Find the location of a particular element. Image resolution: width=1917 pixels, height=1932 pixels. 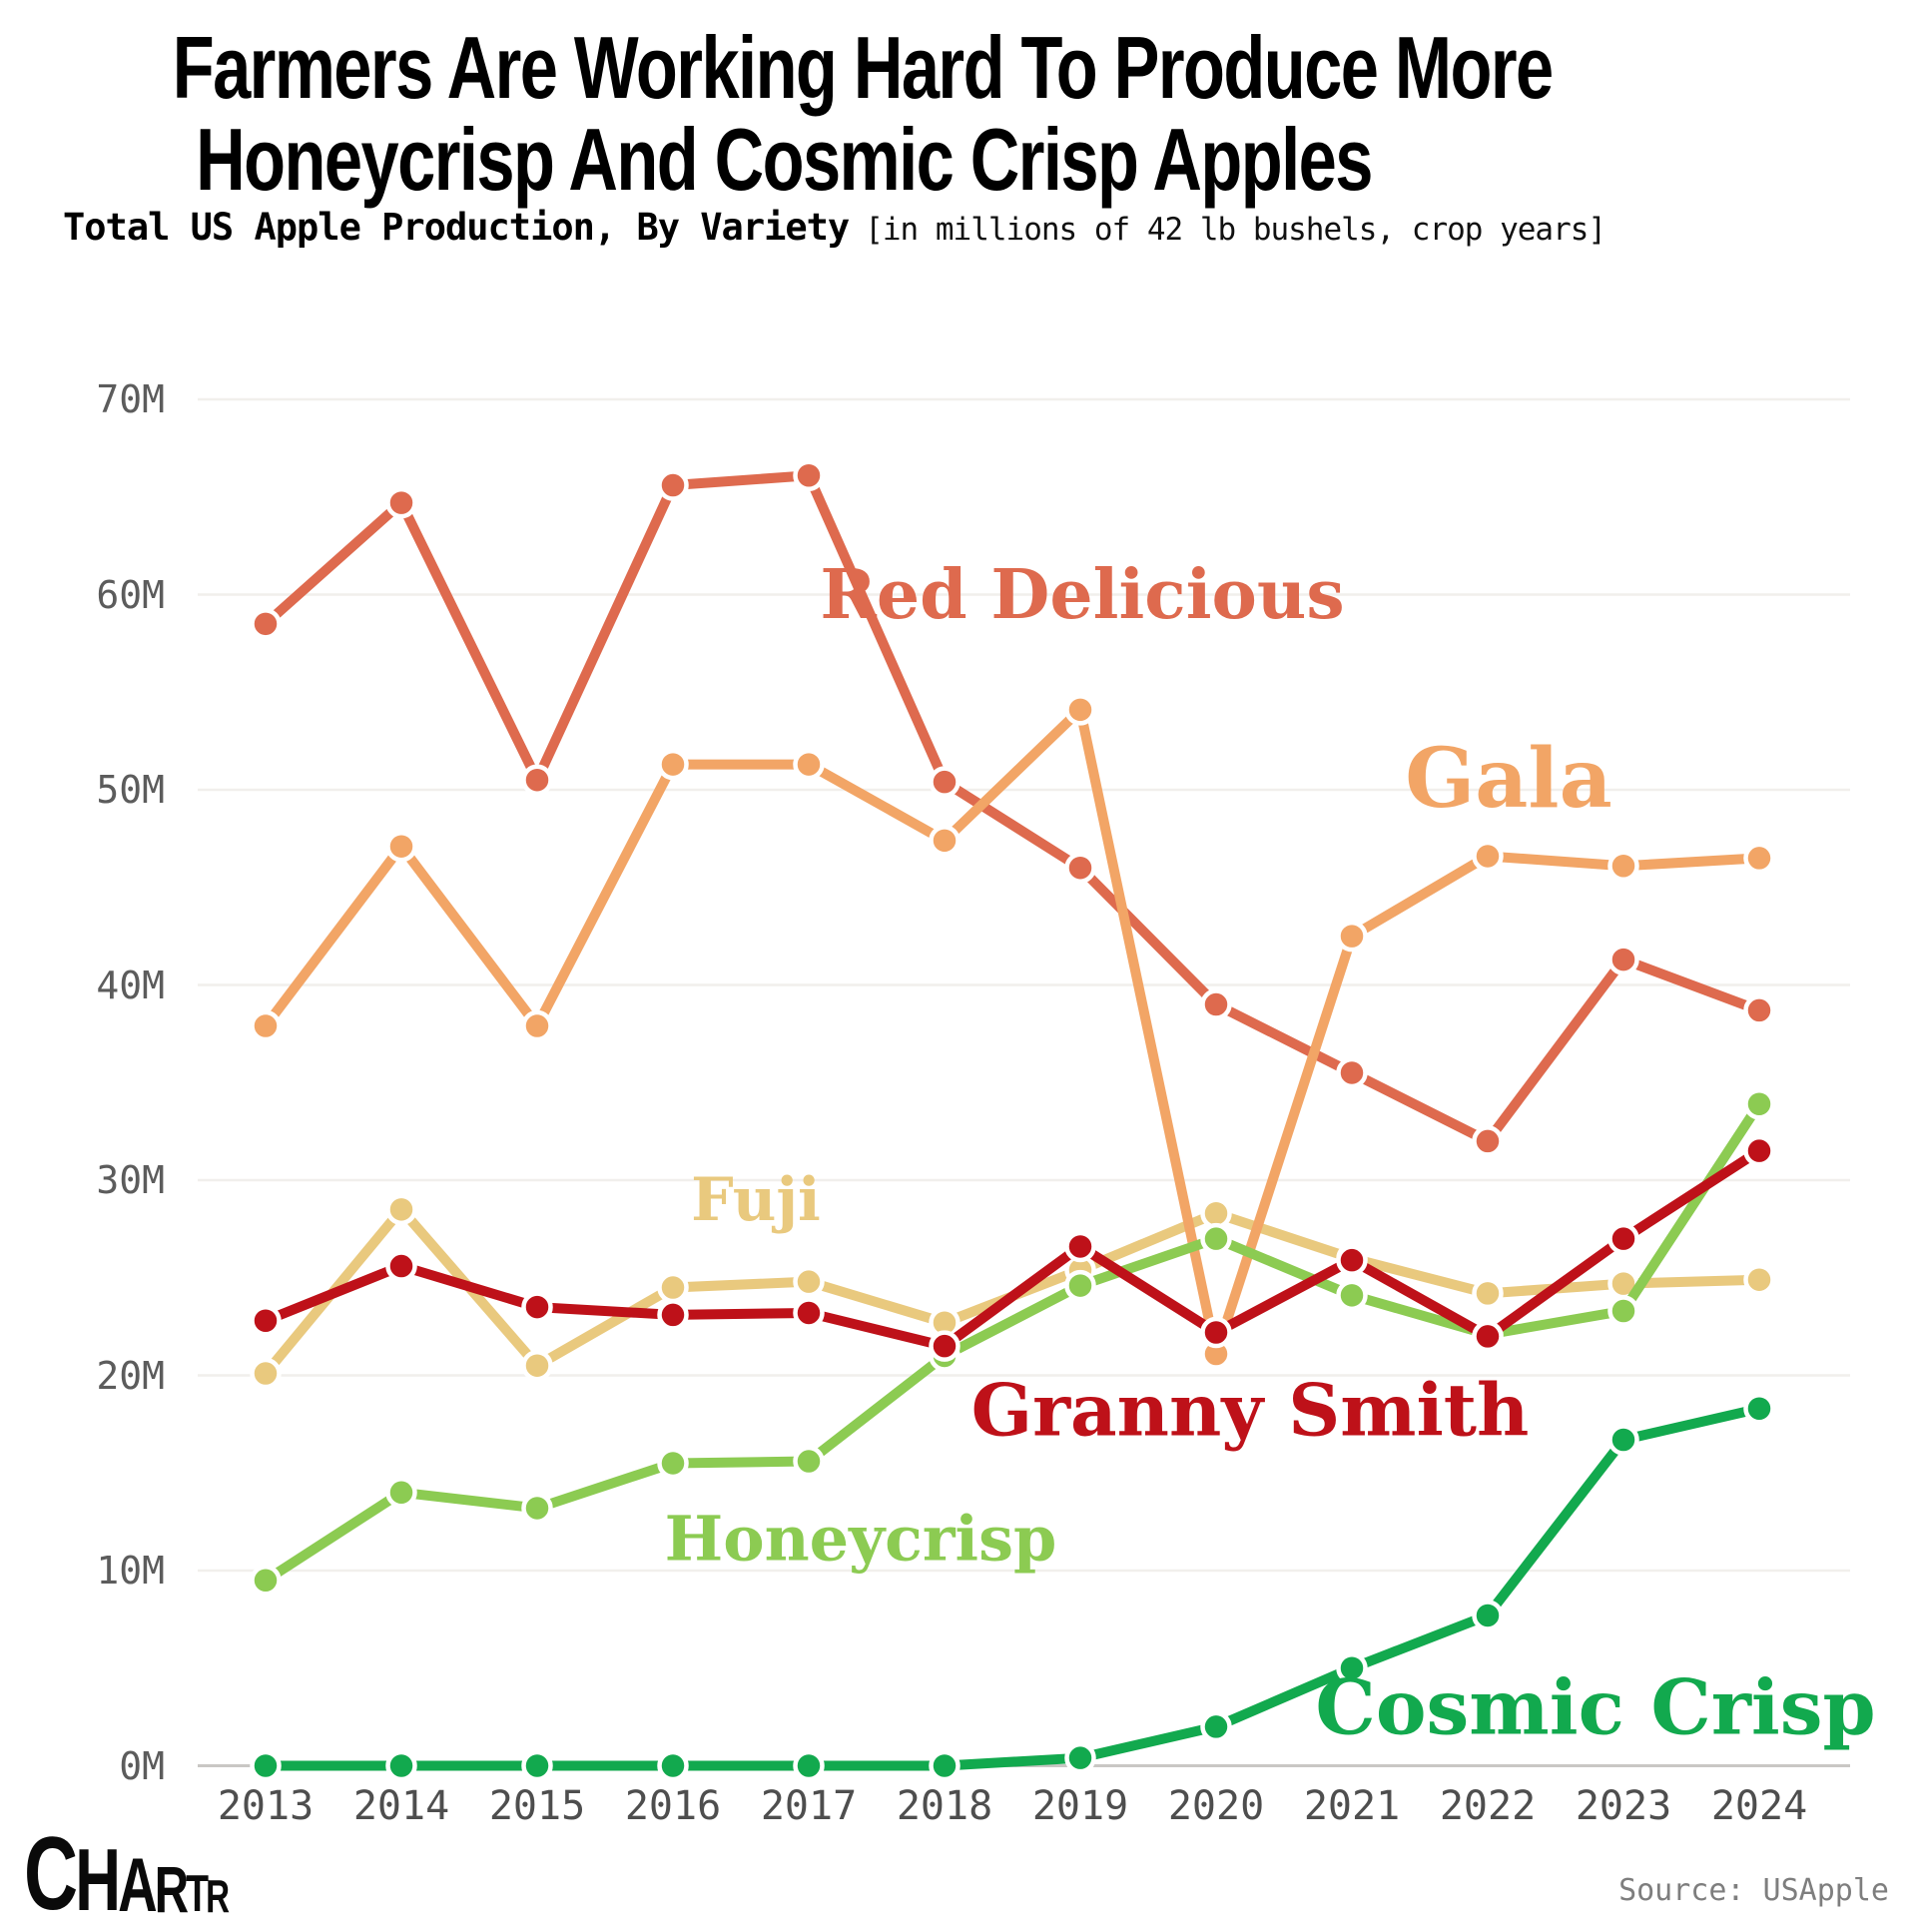

title-line-1: Farmers Are Working Hard To Produce More is located at coordinates (863, 68).